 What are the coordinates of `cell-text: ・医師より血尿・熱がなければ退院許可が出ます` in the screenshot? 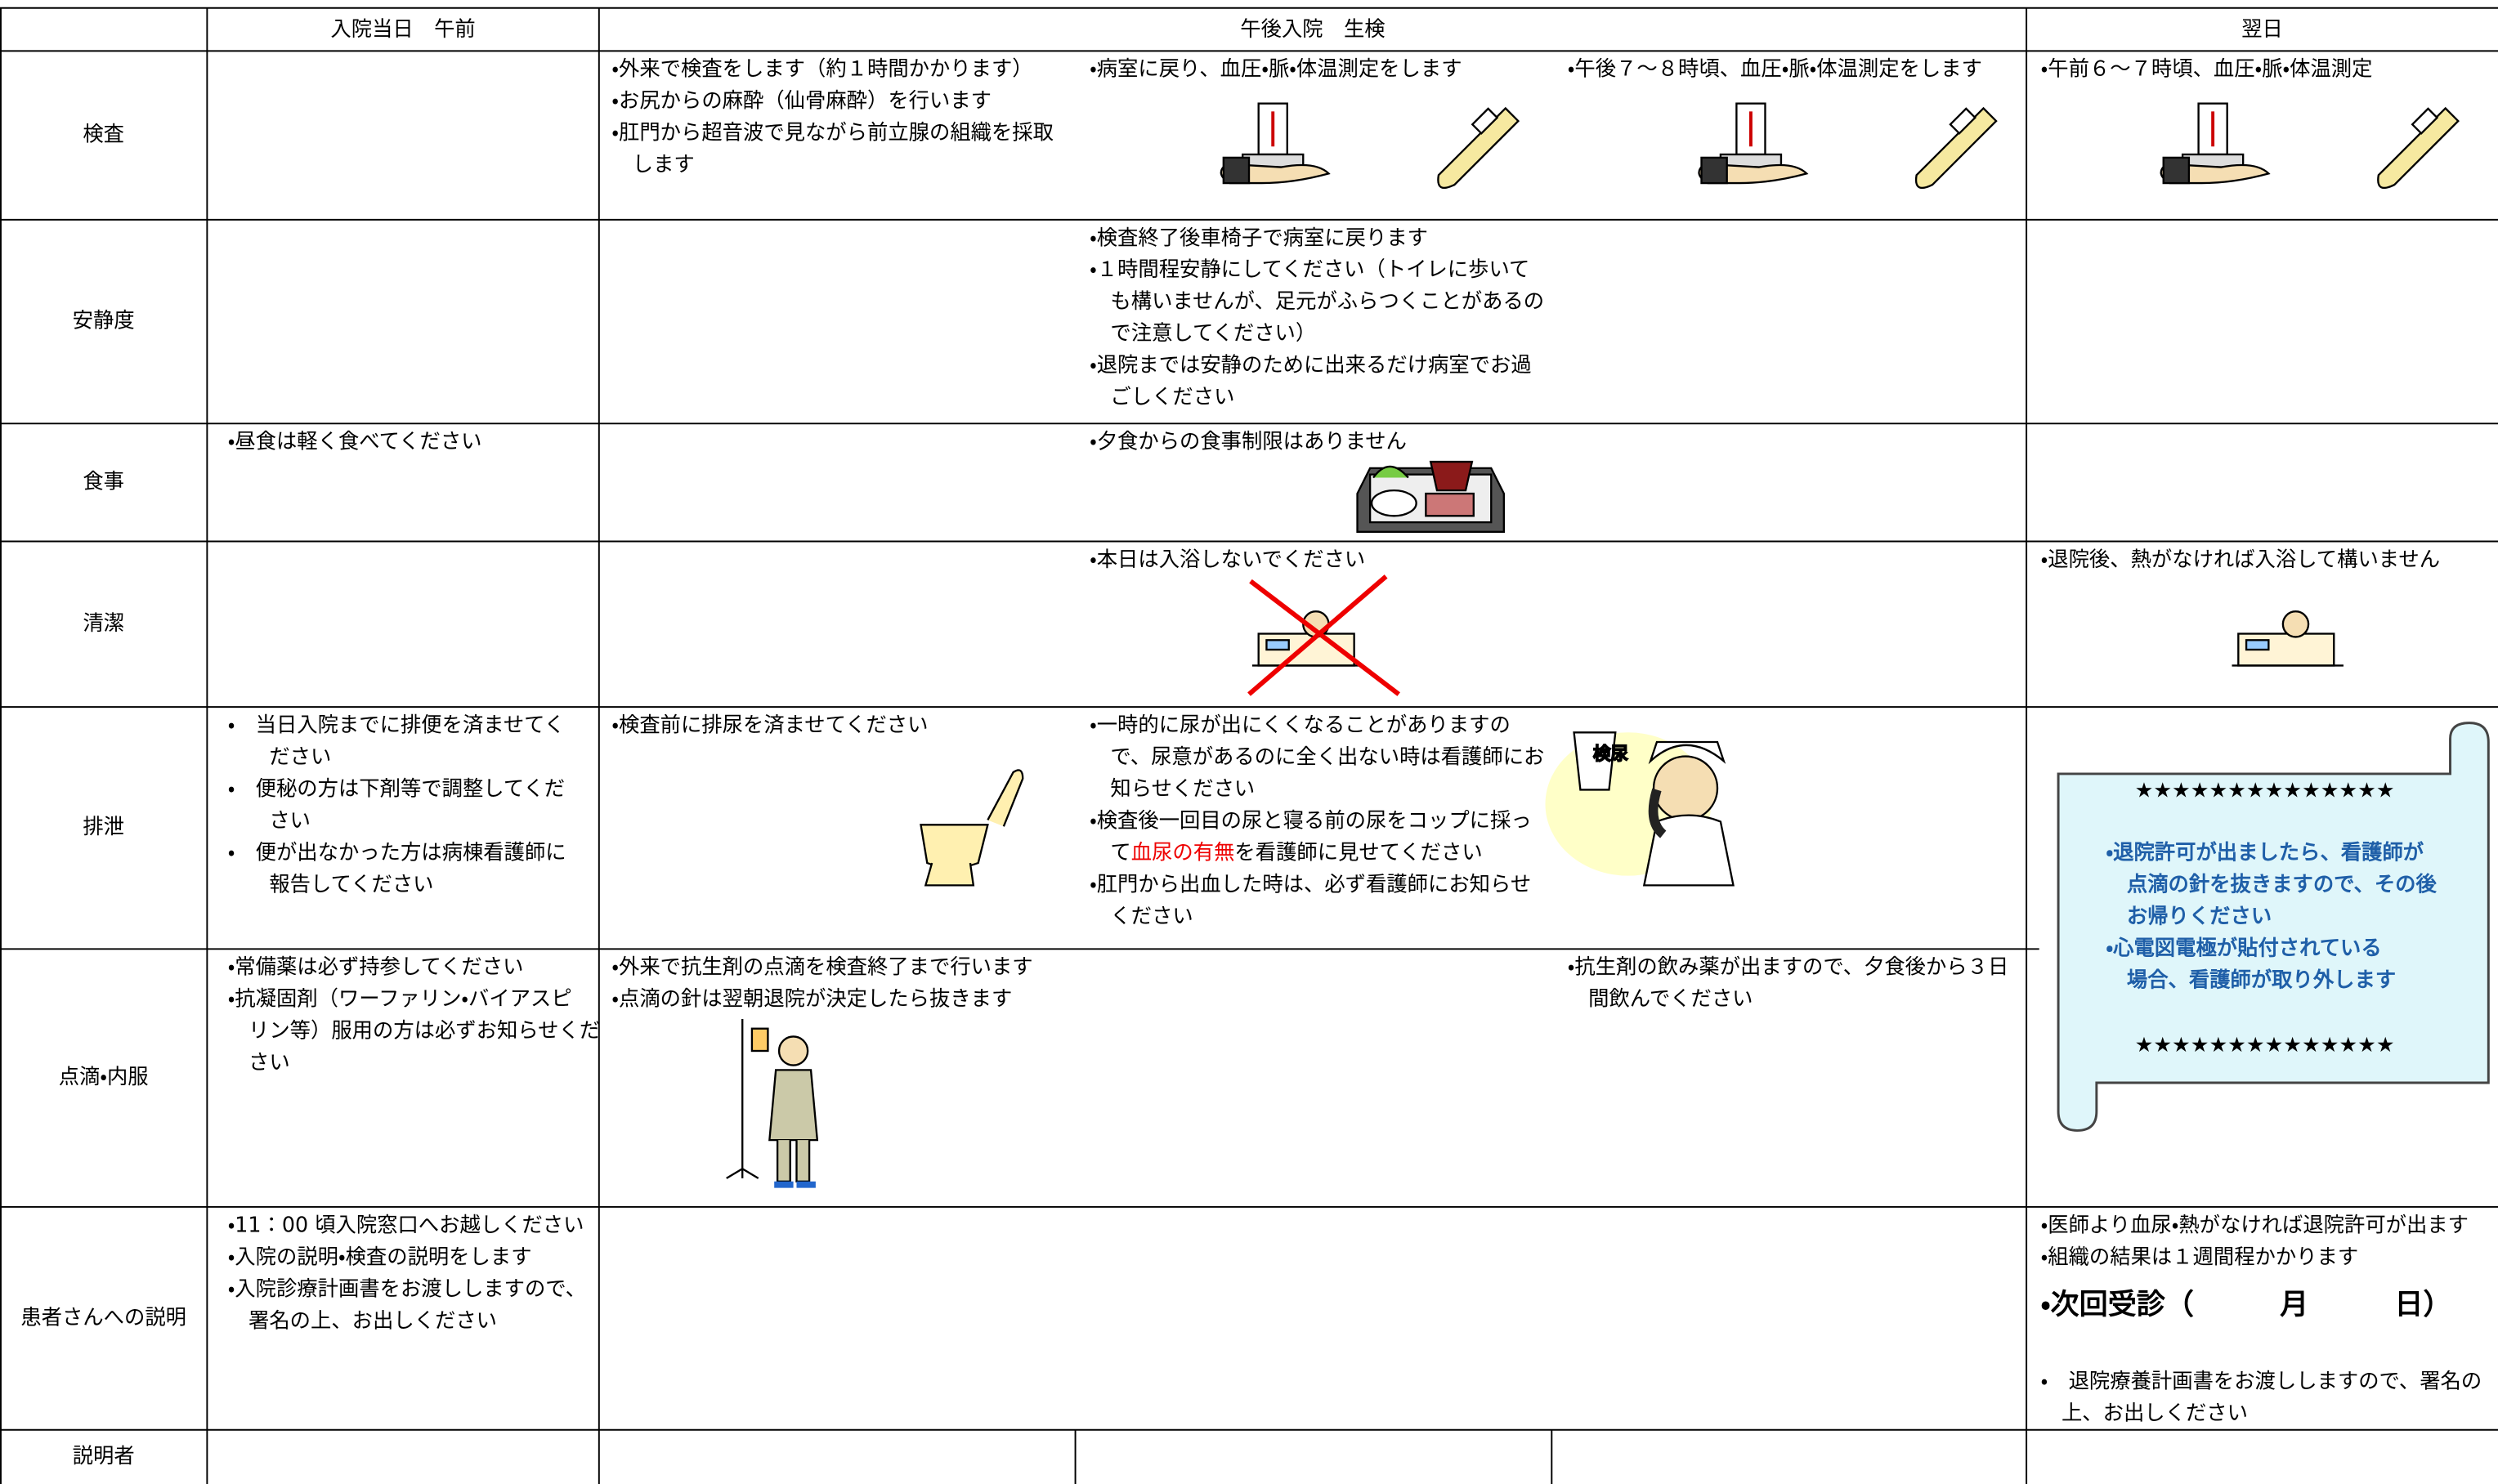 It's located at (2255, 1224).